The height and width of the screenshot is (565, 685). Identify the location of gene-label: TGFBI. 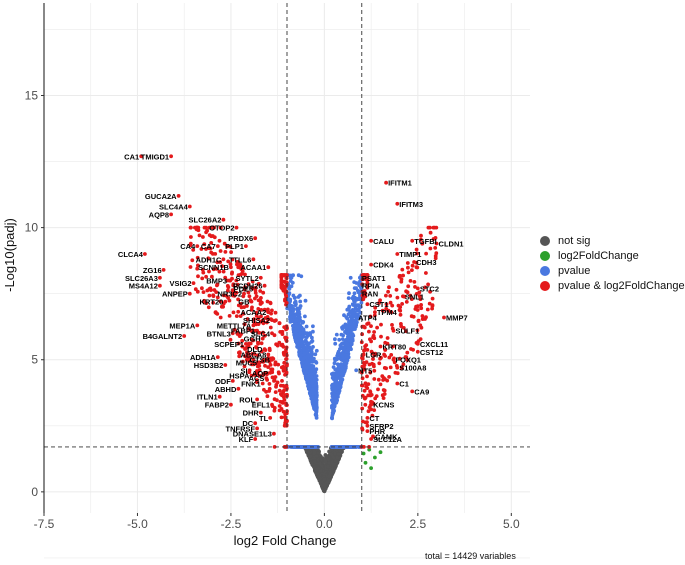
(425, 241).